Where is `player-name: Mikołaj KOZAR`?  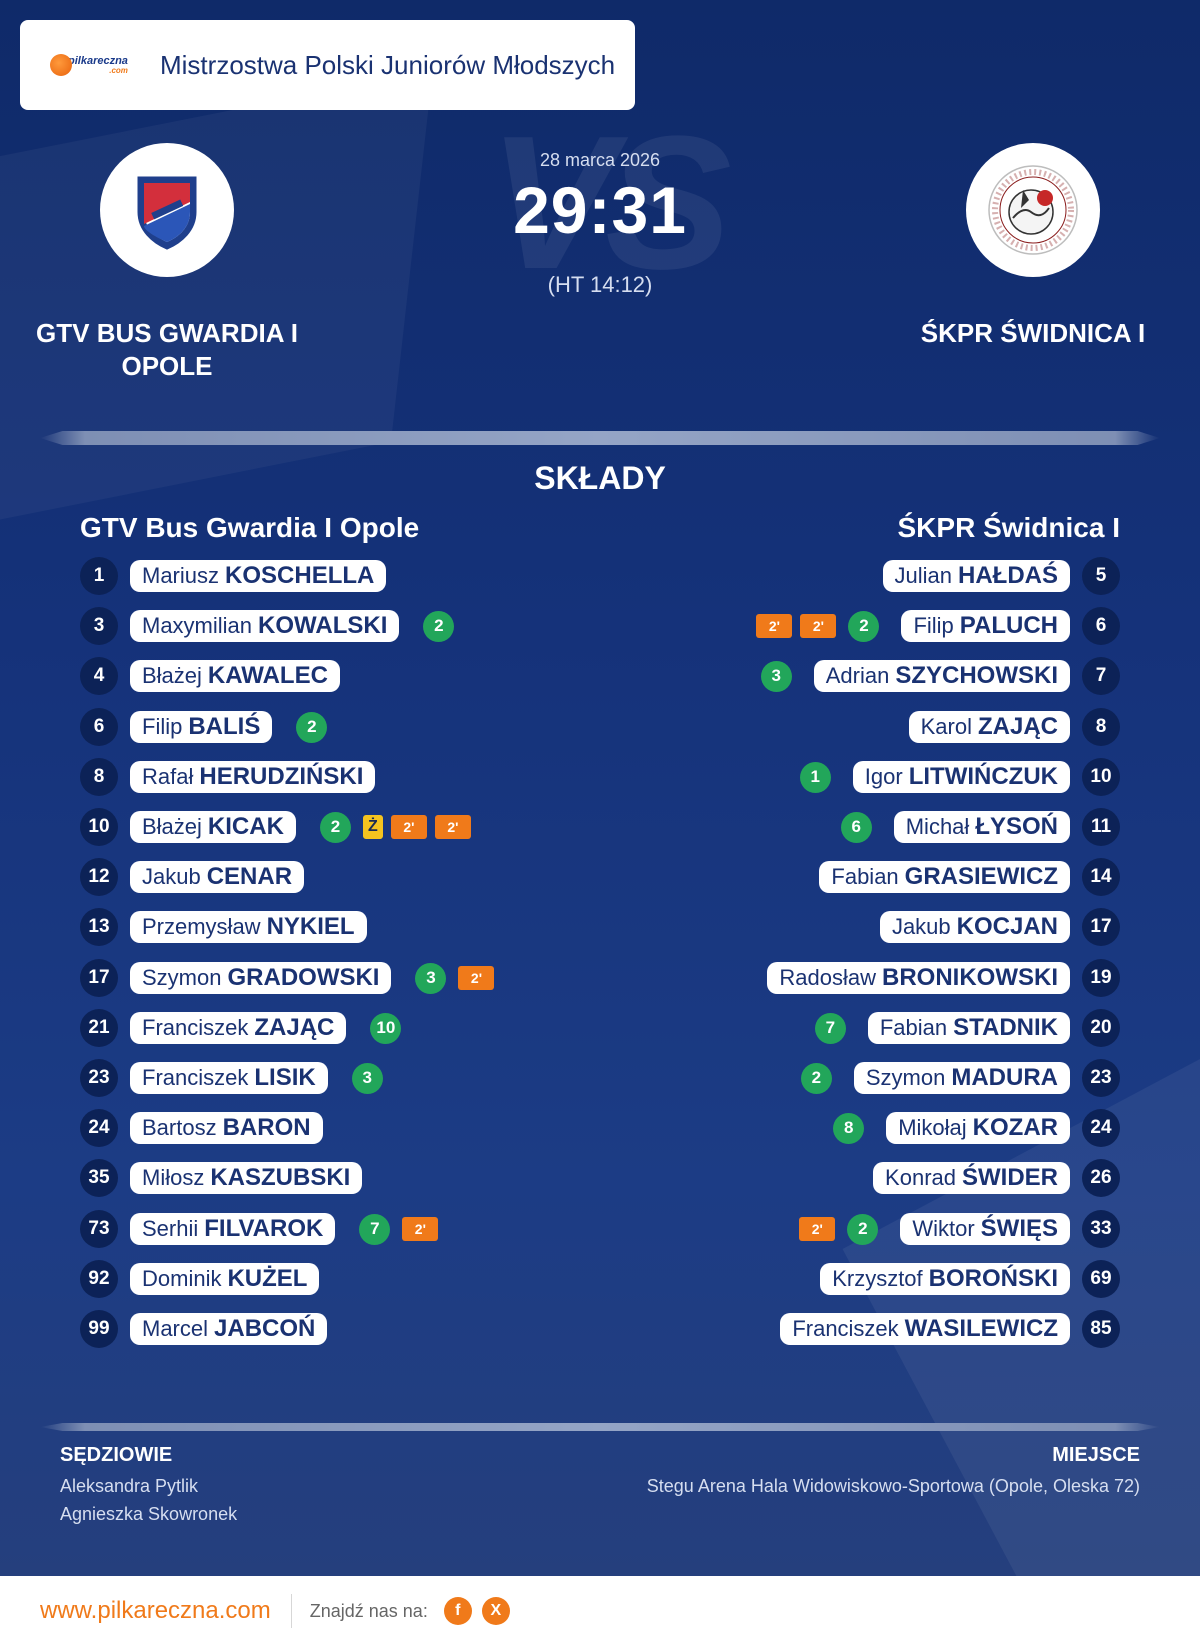
player-name: Mikołaj KOZAR is located at coordinates (978, 1128).